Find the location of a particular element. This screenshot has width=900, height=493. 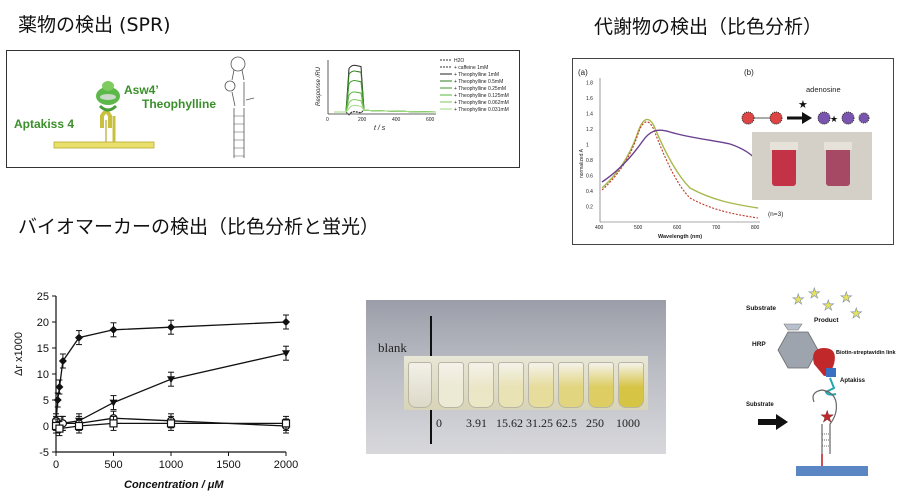

color-ytick: 1 is located at coordinates (587, 146).